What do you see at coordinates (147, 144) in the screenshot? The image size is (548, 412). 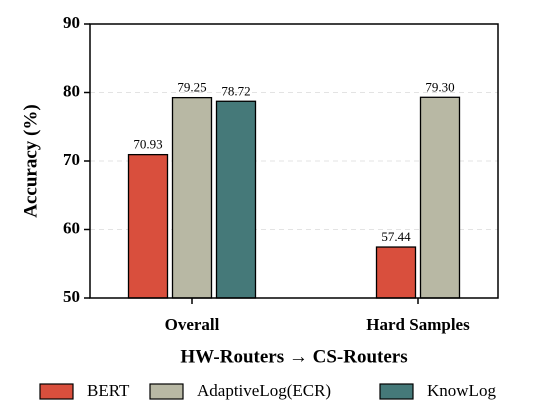 I see `value-label: 70.93` at bounding box center [147, 144].